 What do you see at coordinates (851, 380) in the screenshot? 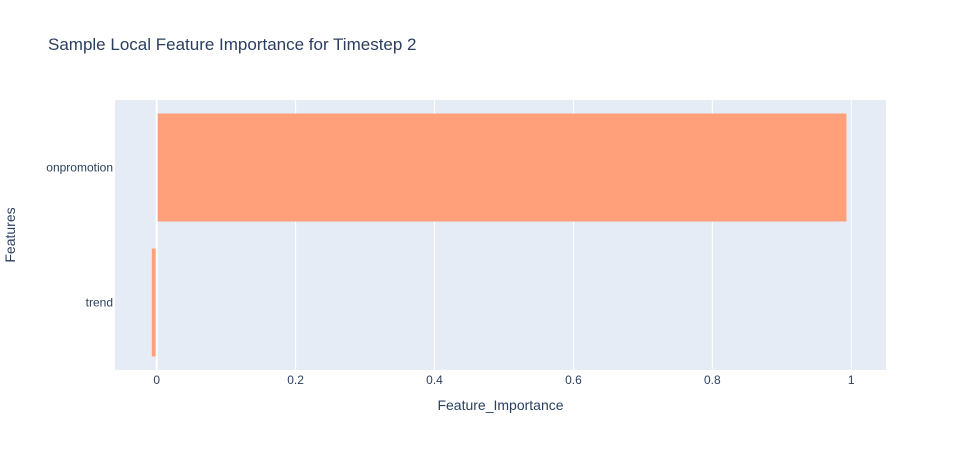
I see `x-tick-label: 1` at bounding box center [851, 380].